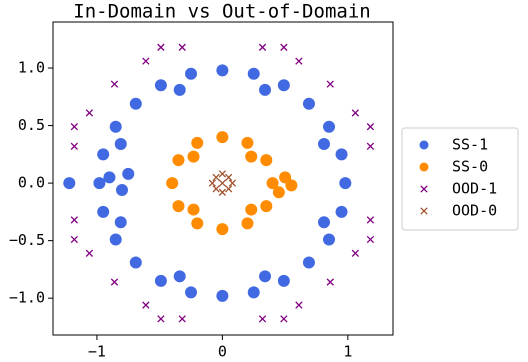  What do you see at coordinates (474, 211) in the screenshot?
I see `legend-label: OOD-0` at bounding box center [474, 211].